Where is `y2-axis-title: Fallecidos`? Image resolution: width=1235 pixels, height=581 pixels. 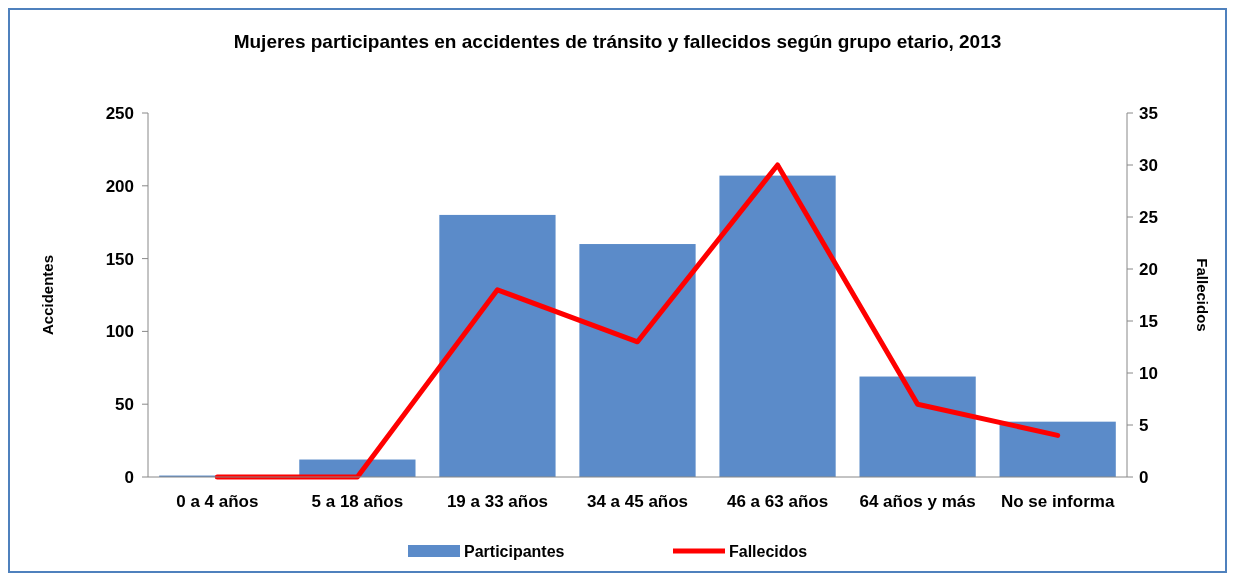 y2-axis-title: Fallecidos is located at coordinates (1202, 295).